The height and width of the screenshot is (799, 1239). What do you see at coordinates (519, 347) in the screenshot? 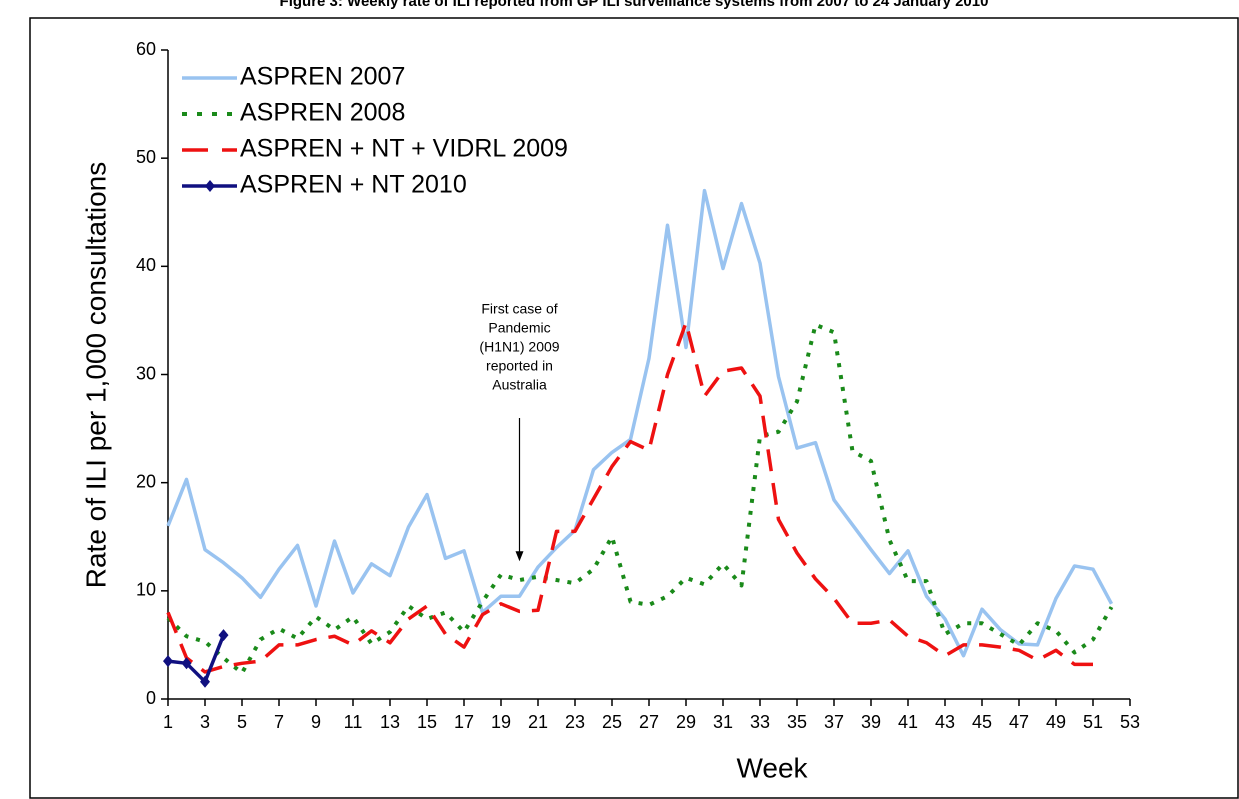
I see `annotation-text: (H1N1) 2009` at bounding box center [519, 347].